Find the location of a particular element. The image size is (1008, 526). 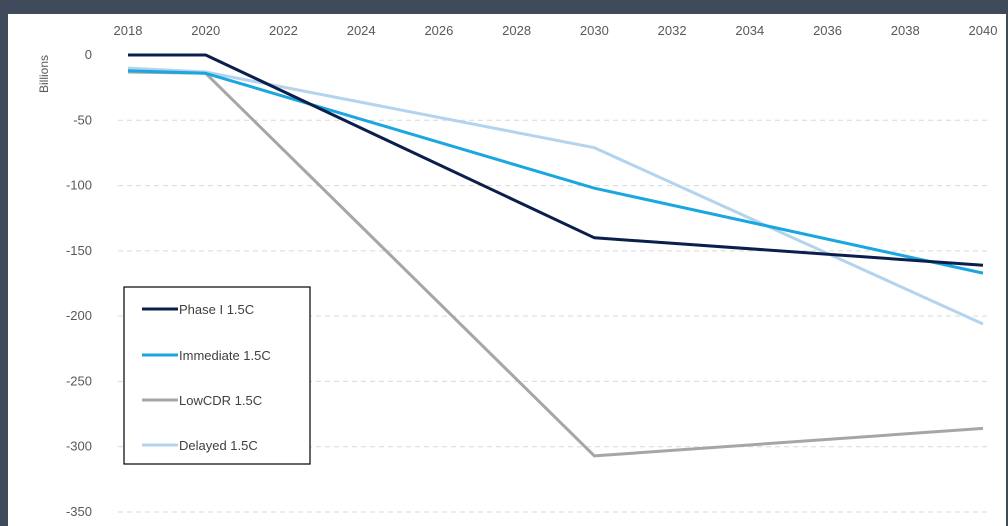

legend-label: Phase I 1.5C is located at coordinates (216, 309).